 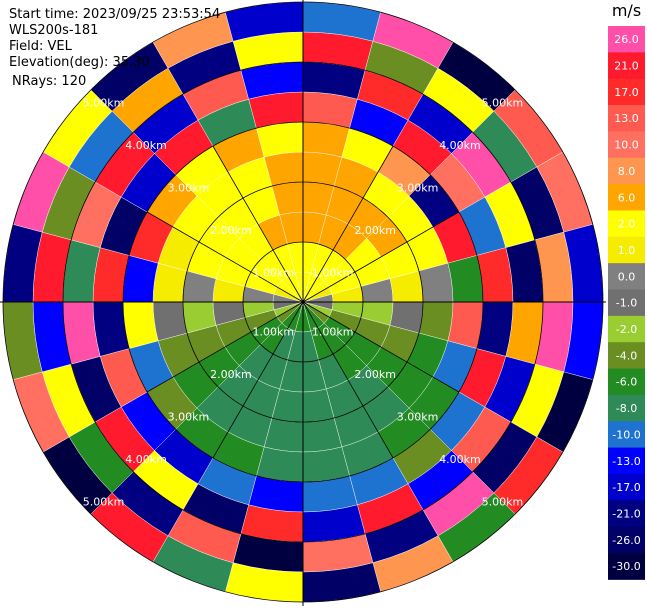 I want to click on range-ring, so click(x=303, y=302).